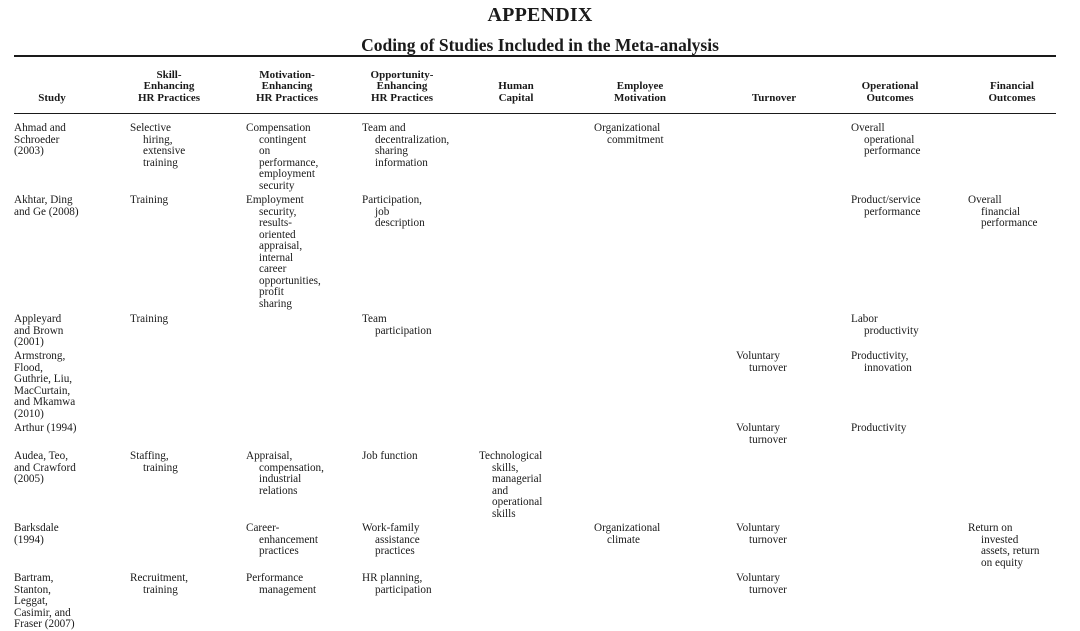 The width and height of the screenshot is (1080, 631). What do you see at coordinates (38, 331) in the screenshot?
I see `table-cell-study: Appleyard and Brown (2001)` at bounding box center [38, 331].